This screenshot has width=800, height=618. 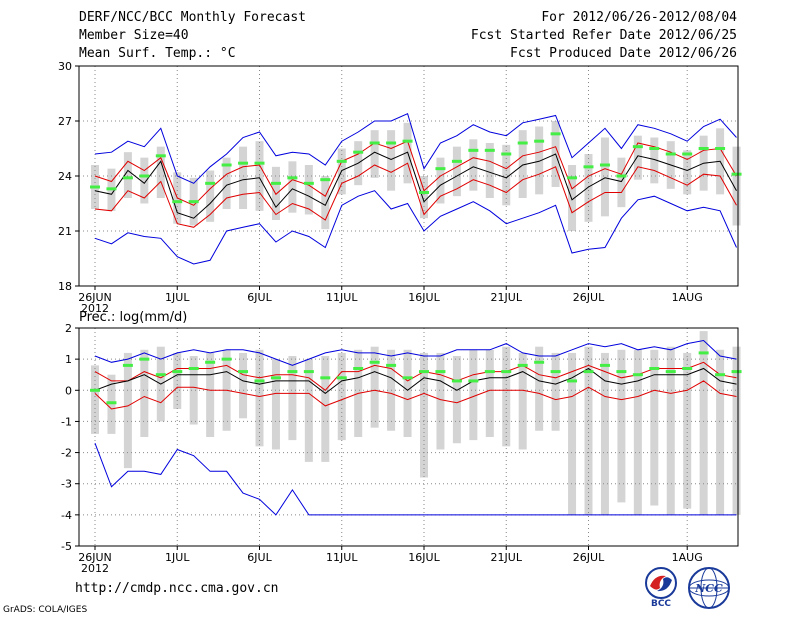 I want to click on y-tick-label: 21, so click(x=65, y=231).